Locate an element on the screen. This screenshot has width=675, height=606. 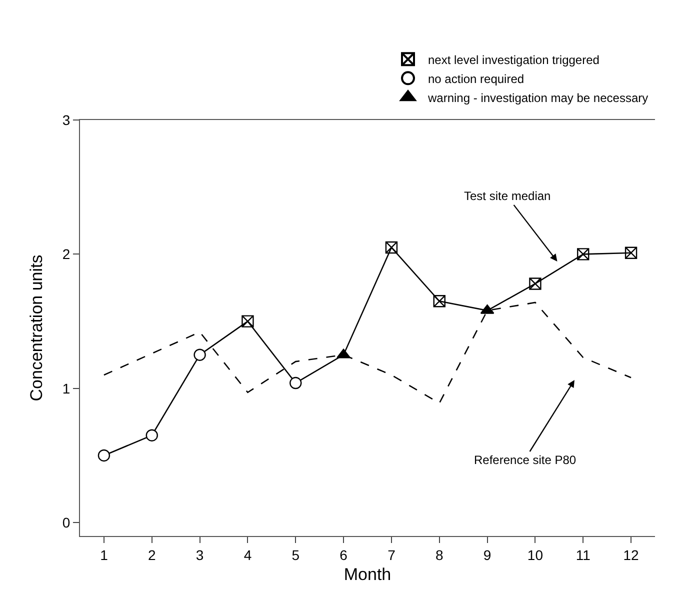
x-tick-label: 1 is located at coordinates (104, 554).